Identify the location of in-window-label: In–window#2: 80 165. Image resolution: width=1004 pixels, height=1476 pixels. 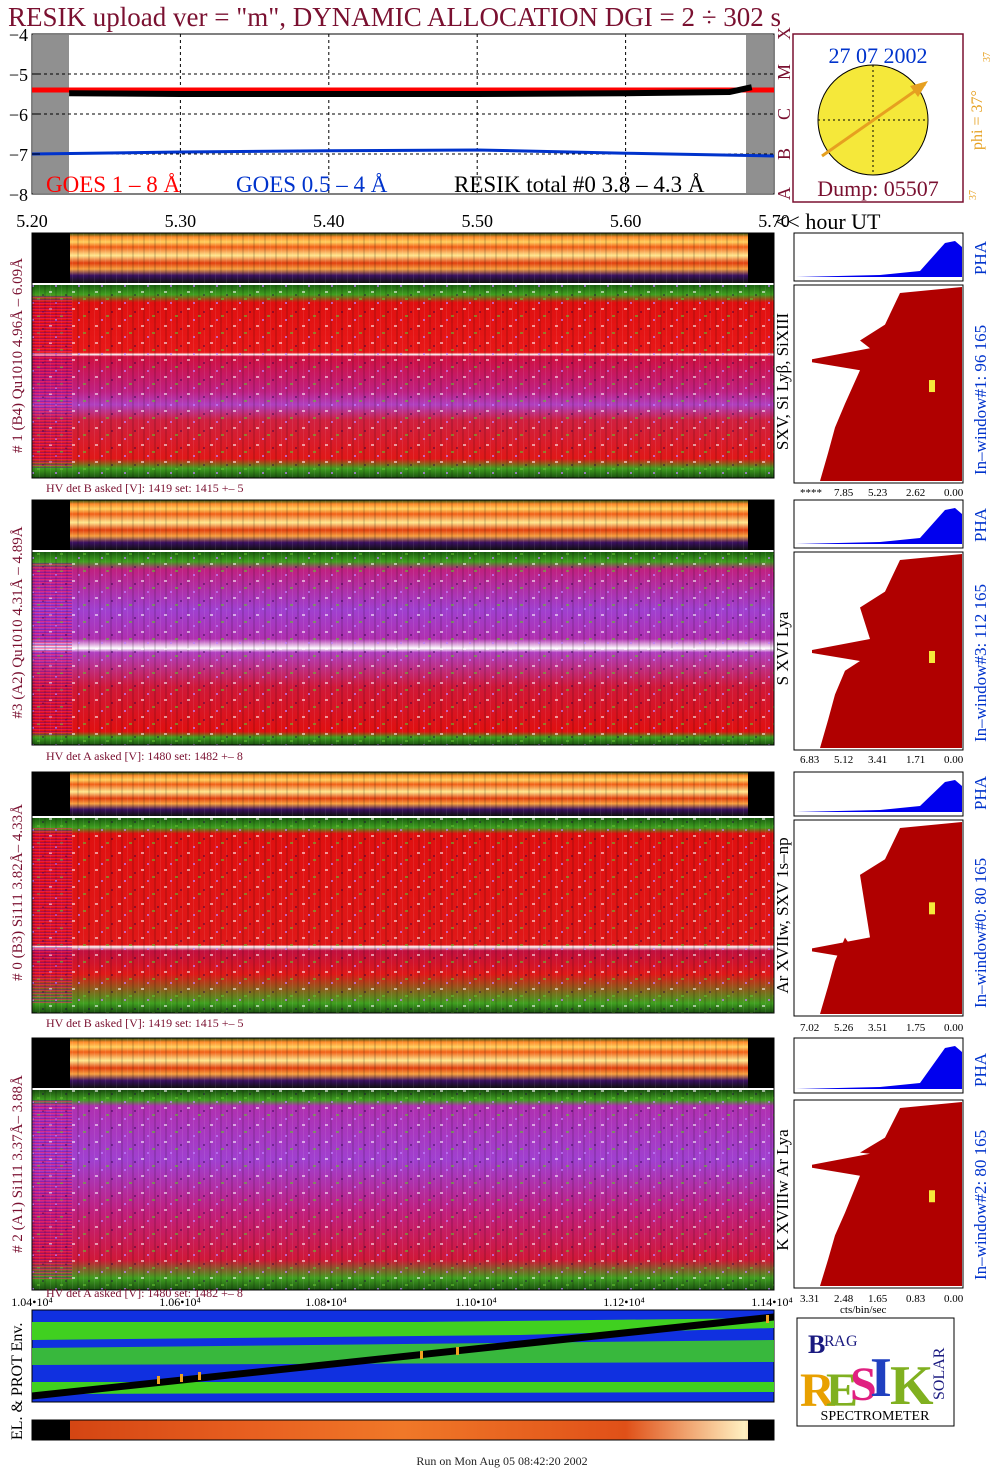
(980, 1205).